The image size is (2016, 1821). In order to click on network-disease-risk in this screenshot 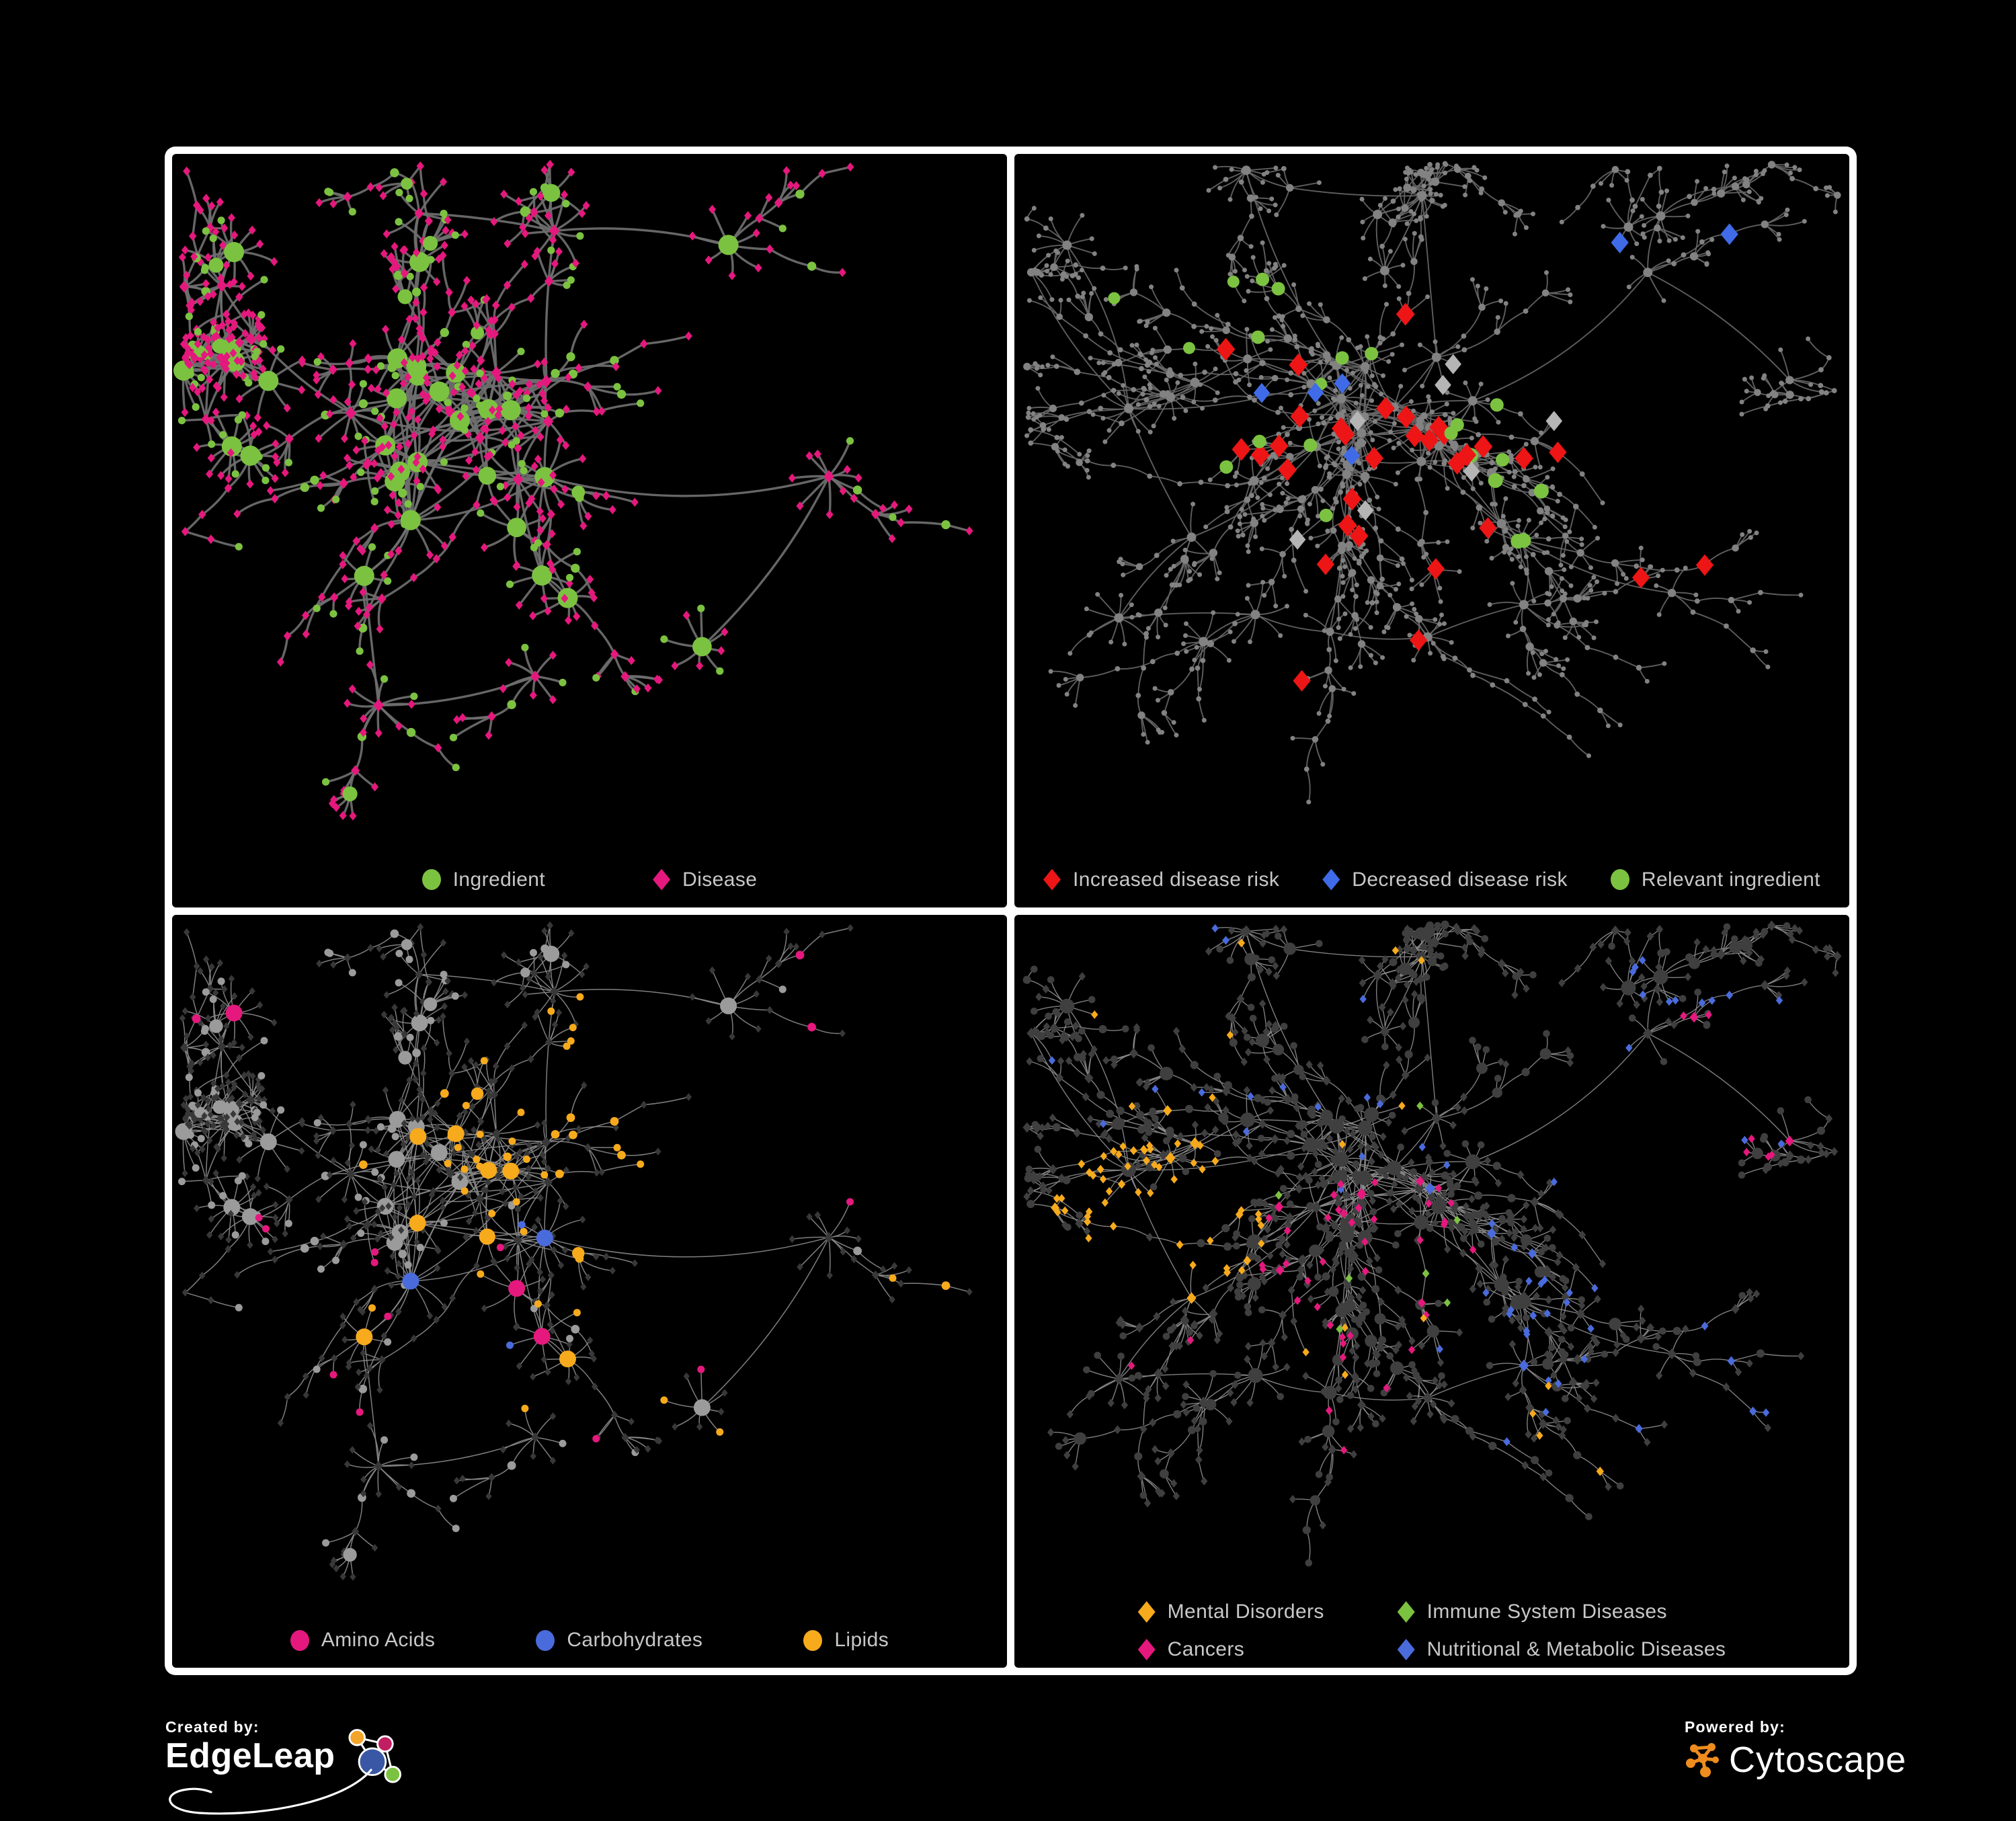, I will do `click(1432, 483)`.